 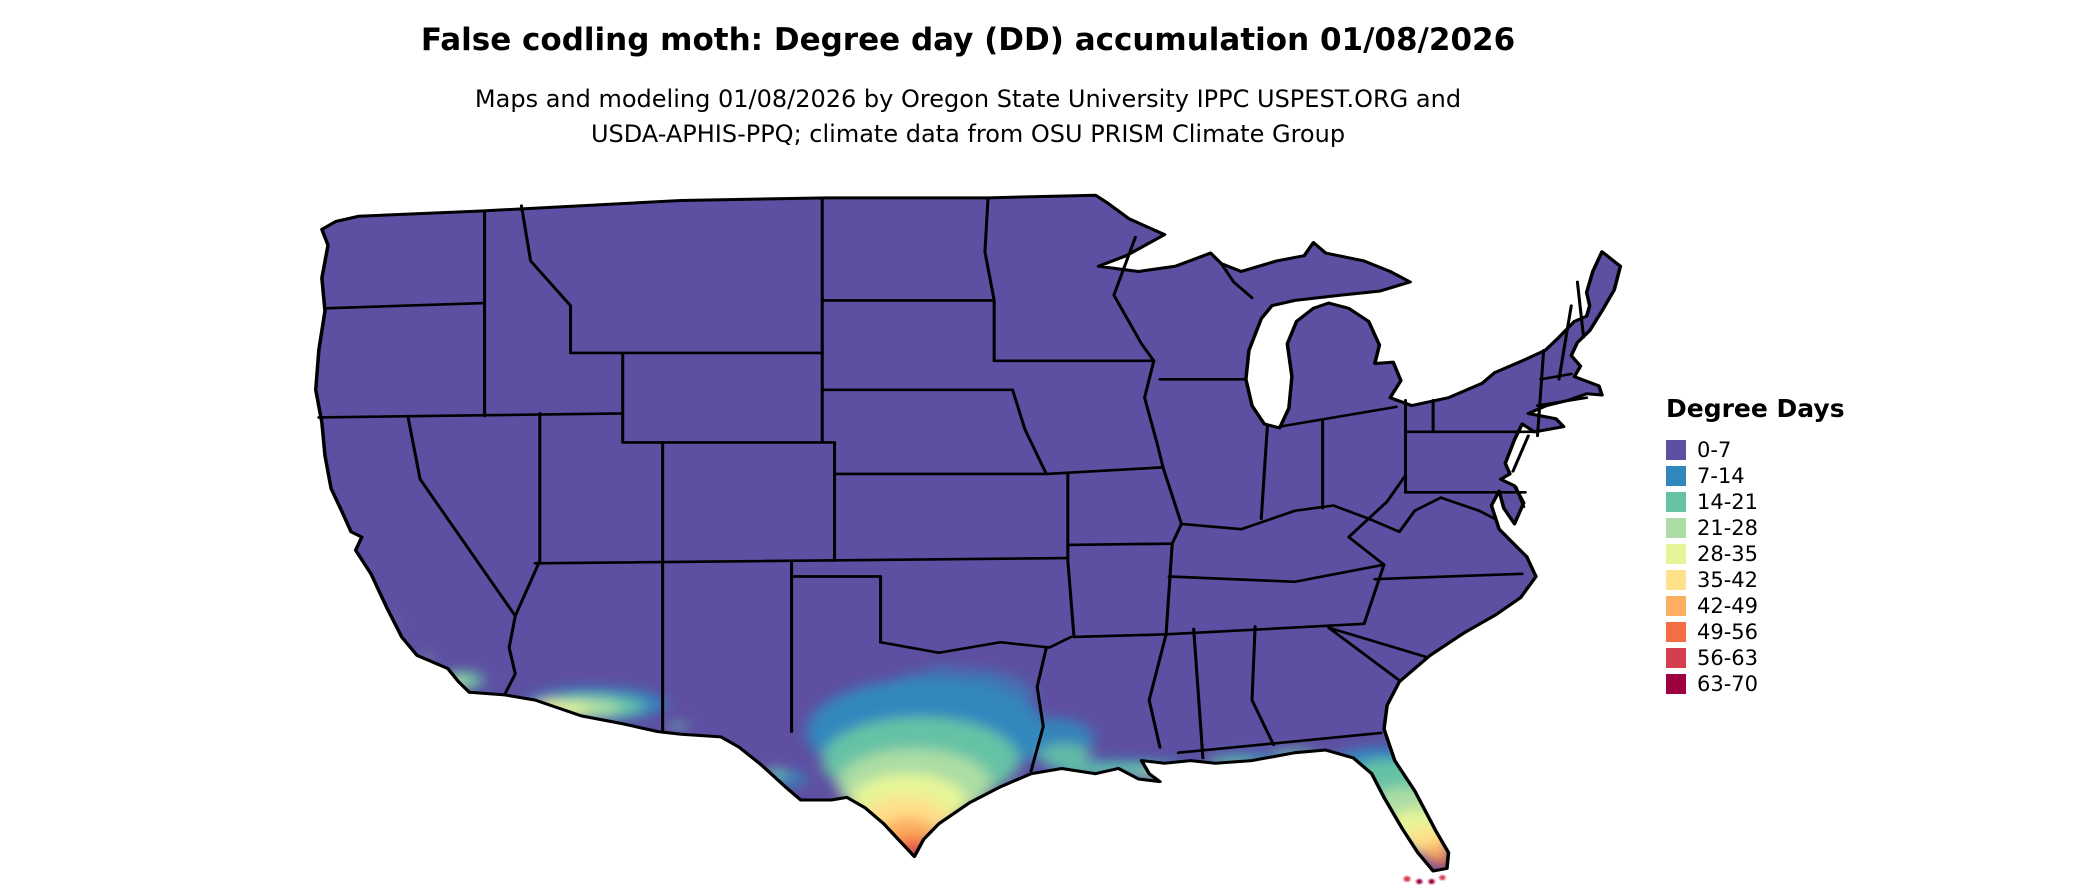 I want to click on legend-label: 7-14, so click(x=1721, y=475).